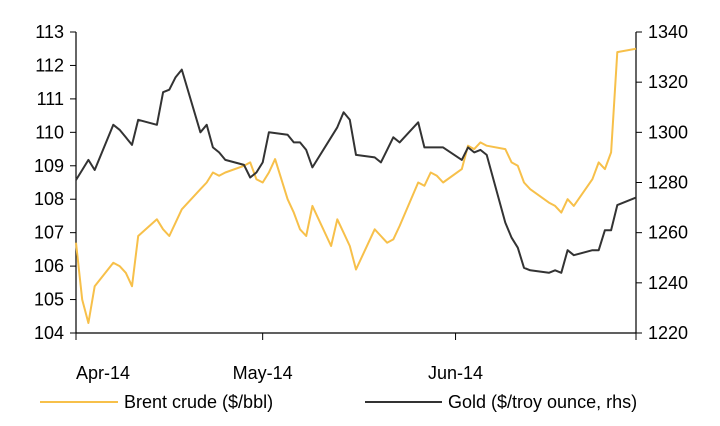 This screenshot has width=720, height=426. Describe the element at coordinates (49, 65) in the screenshot. I see `left-tick-label: 112` at that location.